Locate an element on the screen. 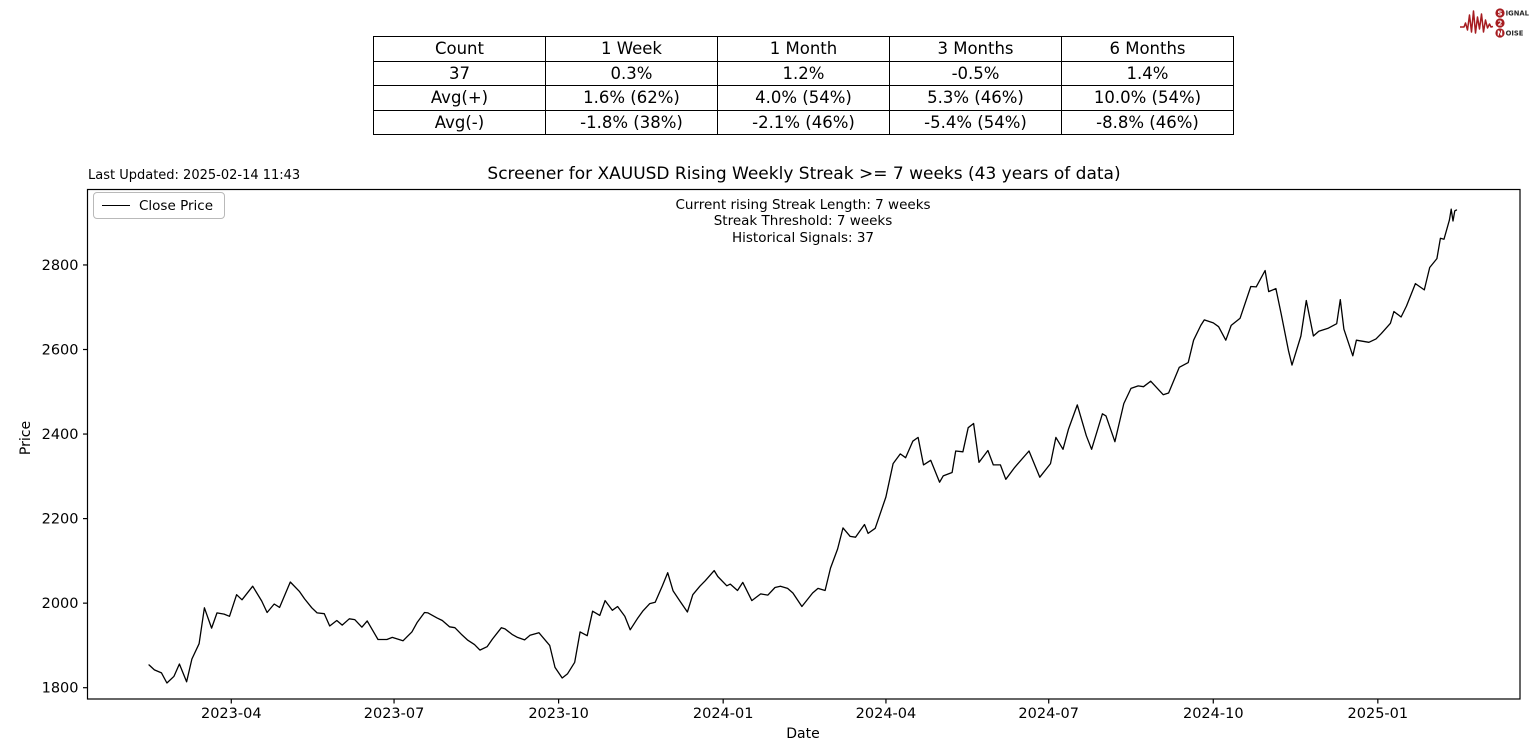 The height and width of the screenshot is (754, 1536). signal2noise-logo: S IGNAL 2 N OISE is located at coordinates (1495, 23).